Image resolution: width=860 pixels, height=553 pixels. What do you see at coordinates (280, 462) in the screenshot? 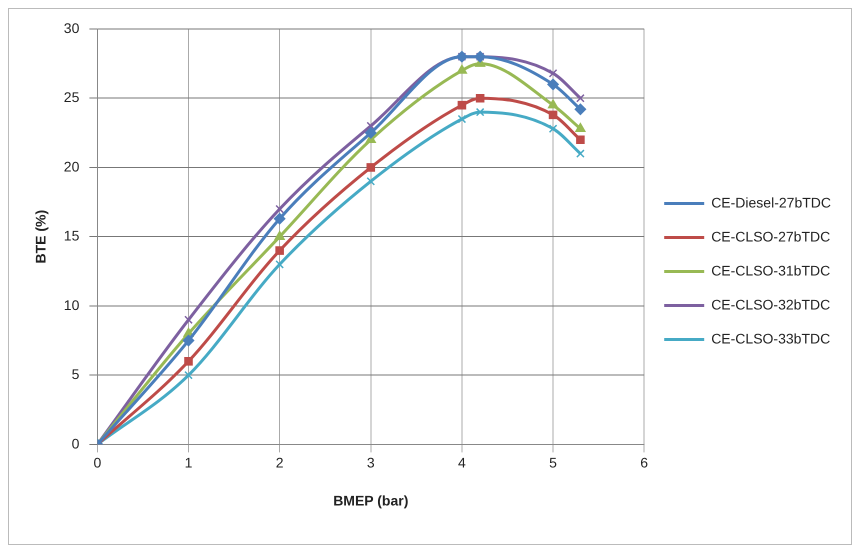
I see `x-tick-label: 2` at bounding box center [280, 462].